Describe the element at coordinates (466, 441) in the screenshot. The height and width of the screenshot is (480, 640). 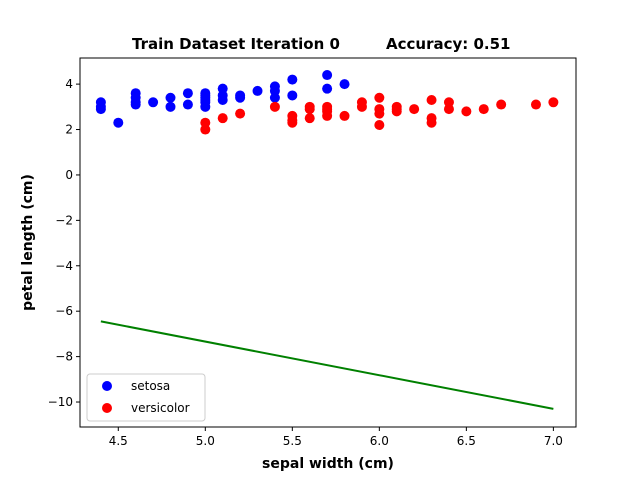
I see `x-tick-label: 6.5` at that location.